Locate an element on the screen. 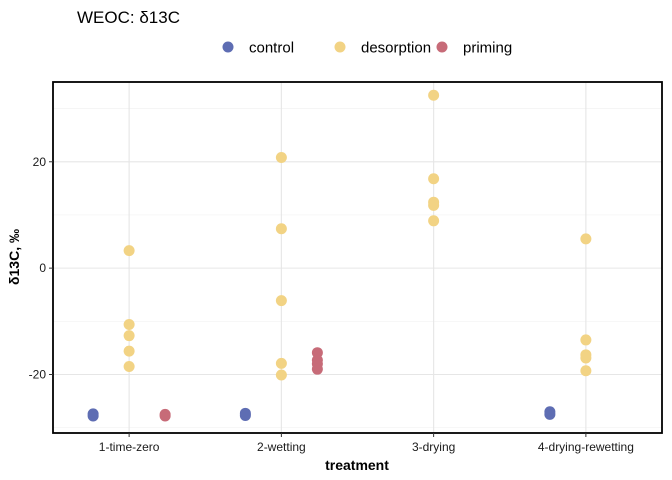  x-tick-label: 3-drying is located at coordinates (433, 447).